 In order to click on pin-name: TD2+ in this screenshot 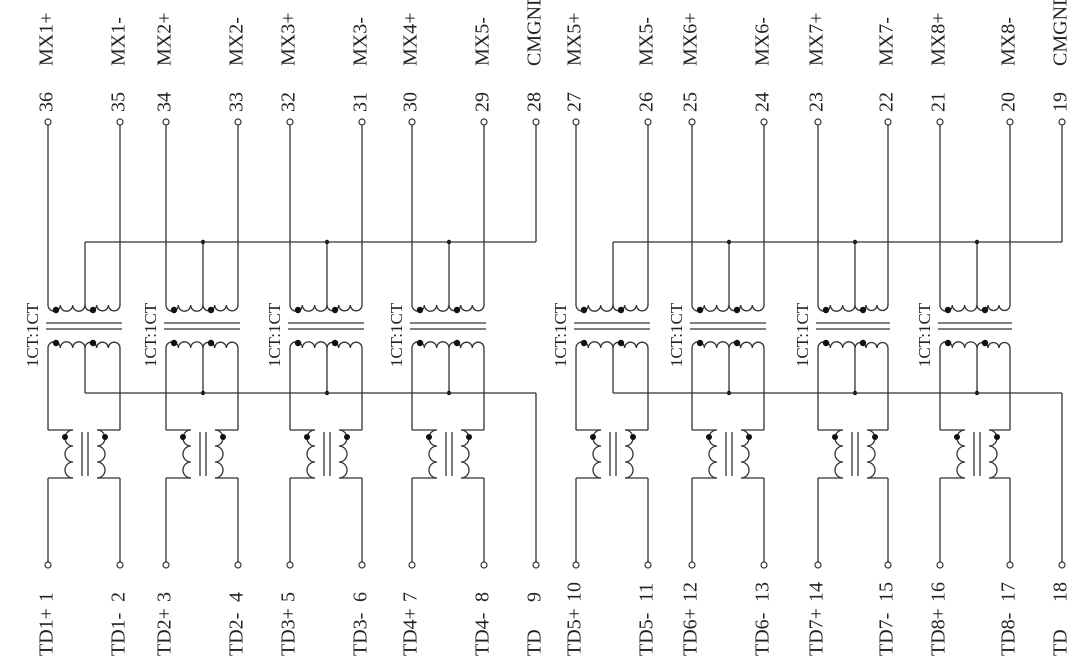, I will do `click(165, 632)`.